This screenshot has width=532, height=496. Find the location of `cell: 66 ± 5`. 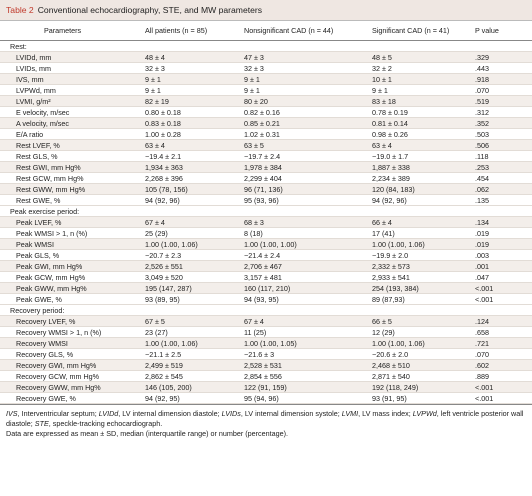

cell: 66 ± 5 is located at coordinates (382, 321).